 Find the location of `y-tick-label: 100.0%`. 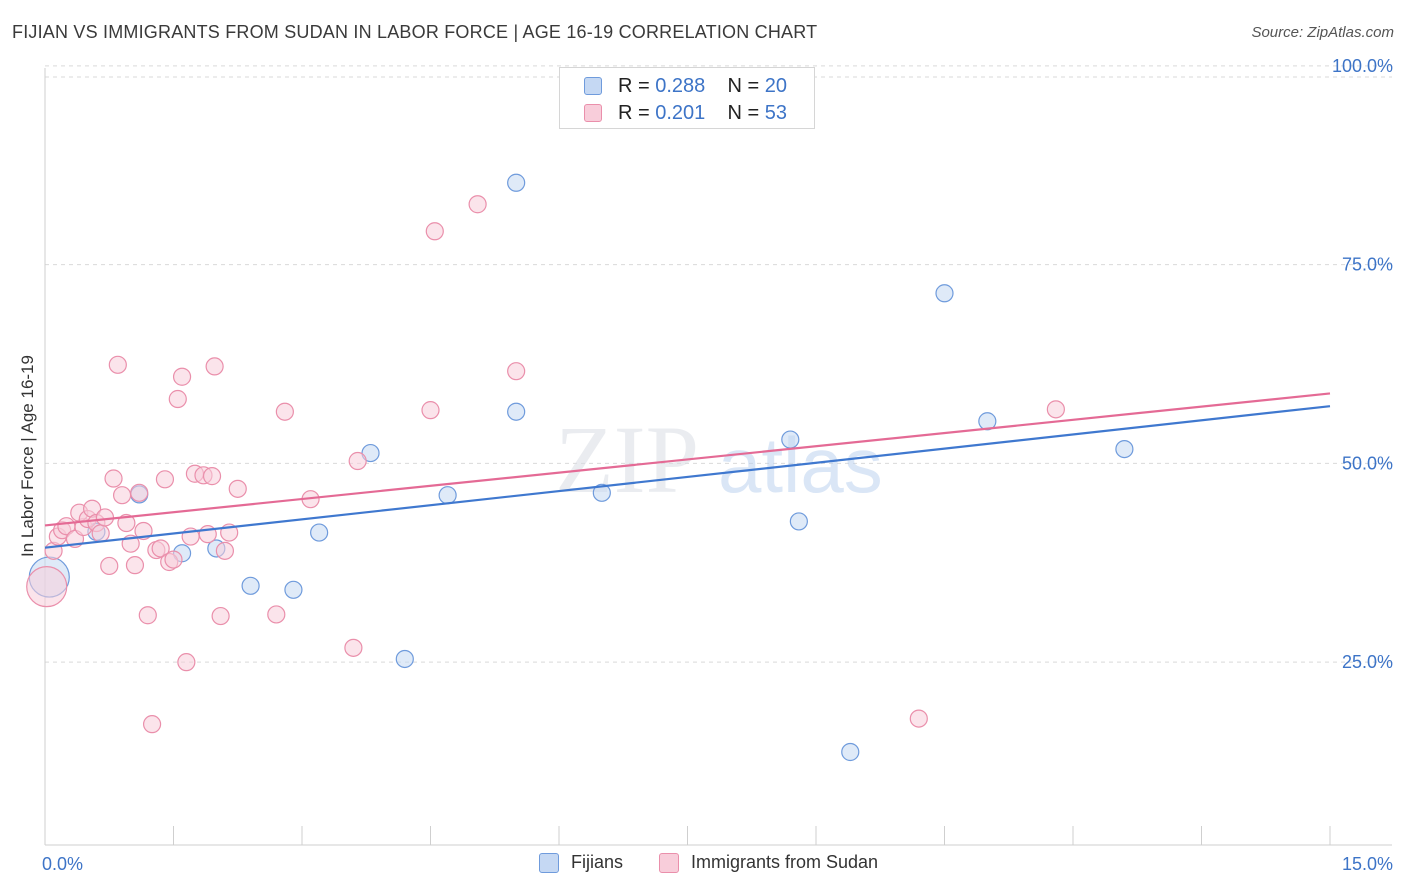

y-tick-label: 100.0% is located at coordinates (1362, 66).